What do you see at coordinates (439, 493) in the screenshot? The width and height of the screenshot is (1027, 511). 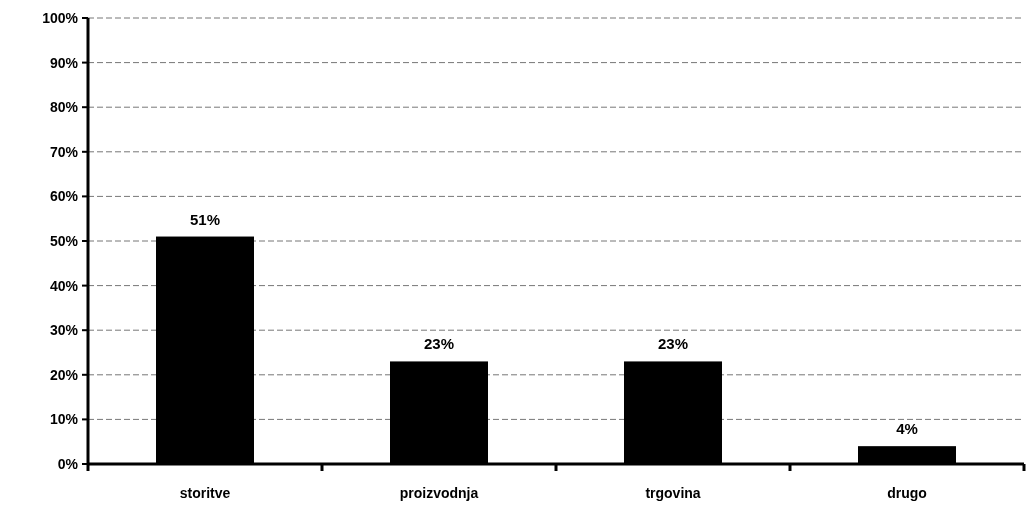 I see `x-tick-label: proizvodnja` at bounding box center [439, 493].